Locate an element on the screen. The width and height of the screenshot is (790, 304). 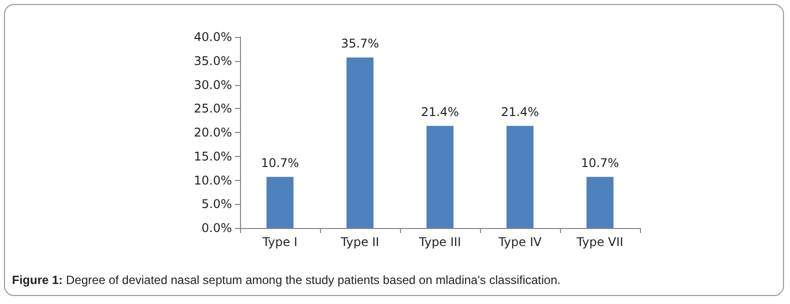
y-tick-label: 10.0% is located at coordinates (213, 180).